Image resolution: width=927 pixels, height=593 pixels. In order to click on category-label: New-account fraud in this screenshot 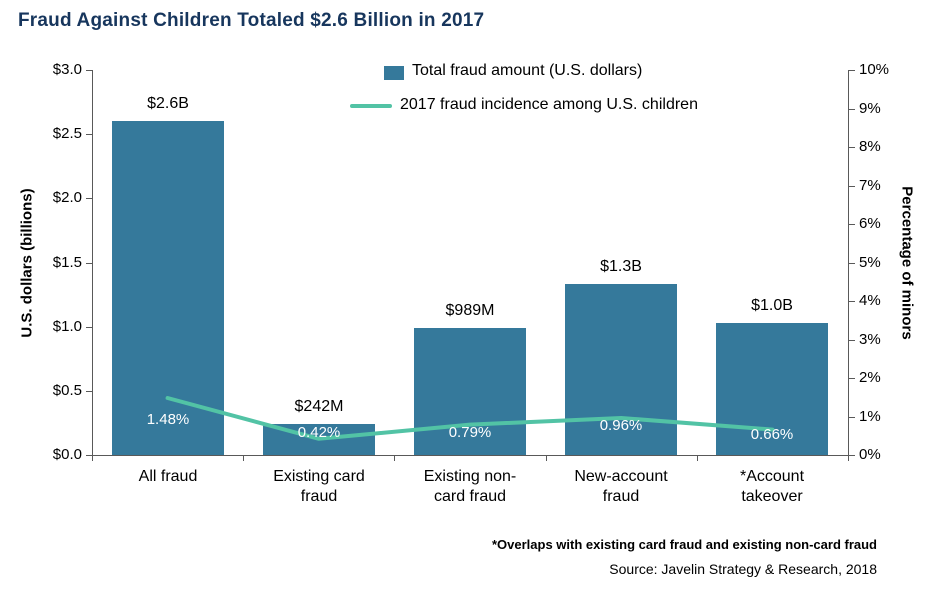, I will do `click(621, 486)`.